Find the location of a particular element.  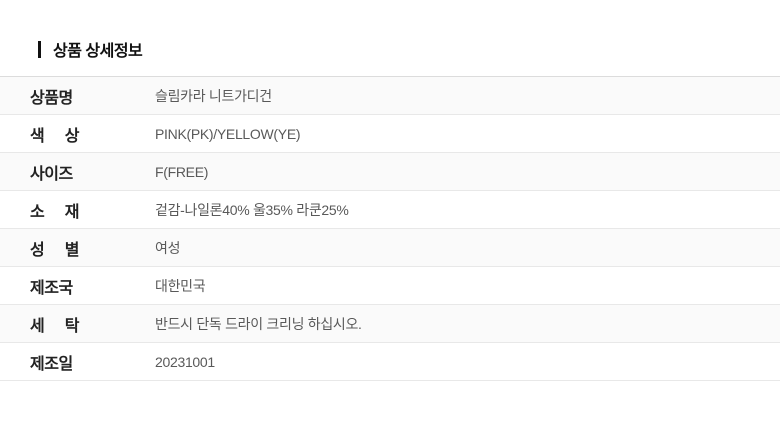

spec-row-size: 사이즈 F(FREE) is located at coordinates (390, 172).